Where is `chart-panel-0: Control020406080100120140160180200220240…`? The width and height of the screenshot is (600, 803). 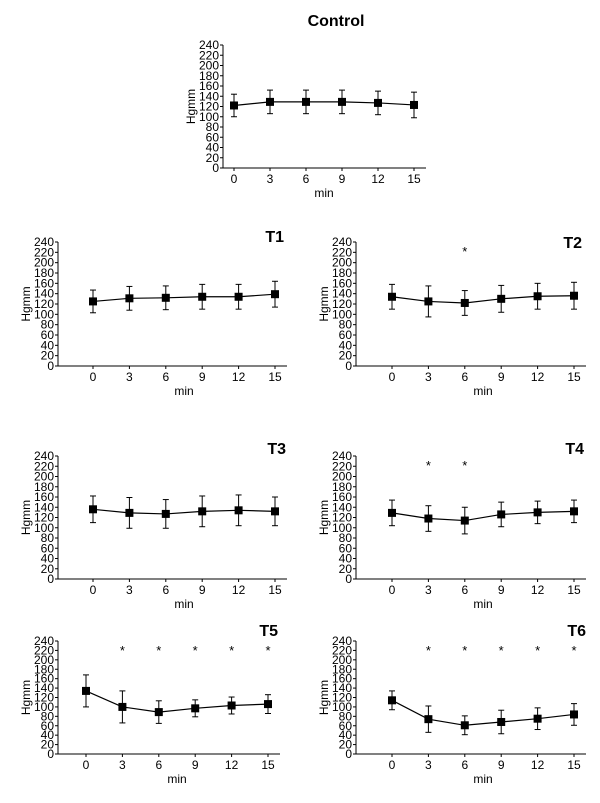
chart-panel-0: Control020406080100120140160180200220240… is located at coordinates (305, 106).